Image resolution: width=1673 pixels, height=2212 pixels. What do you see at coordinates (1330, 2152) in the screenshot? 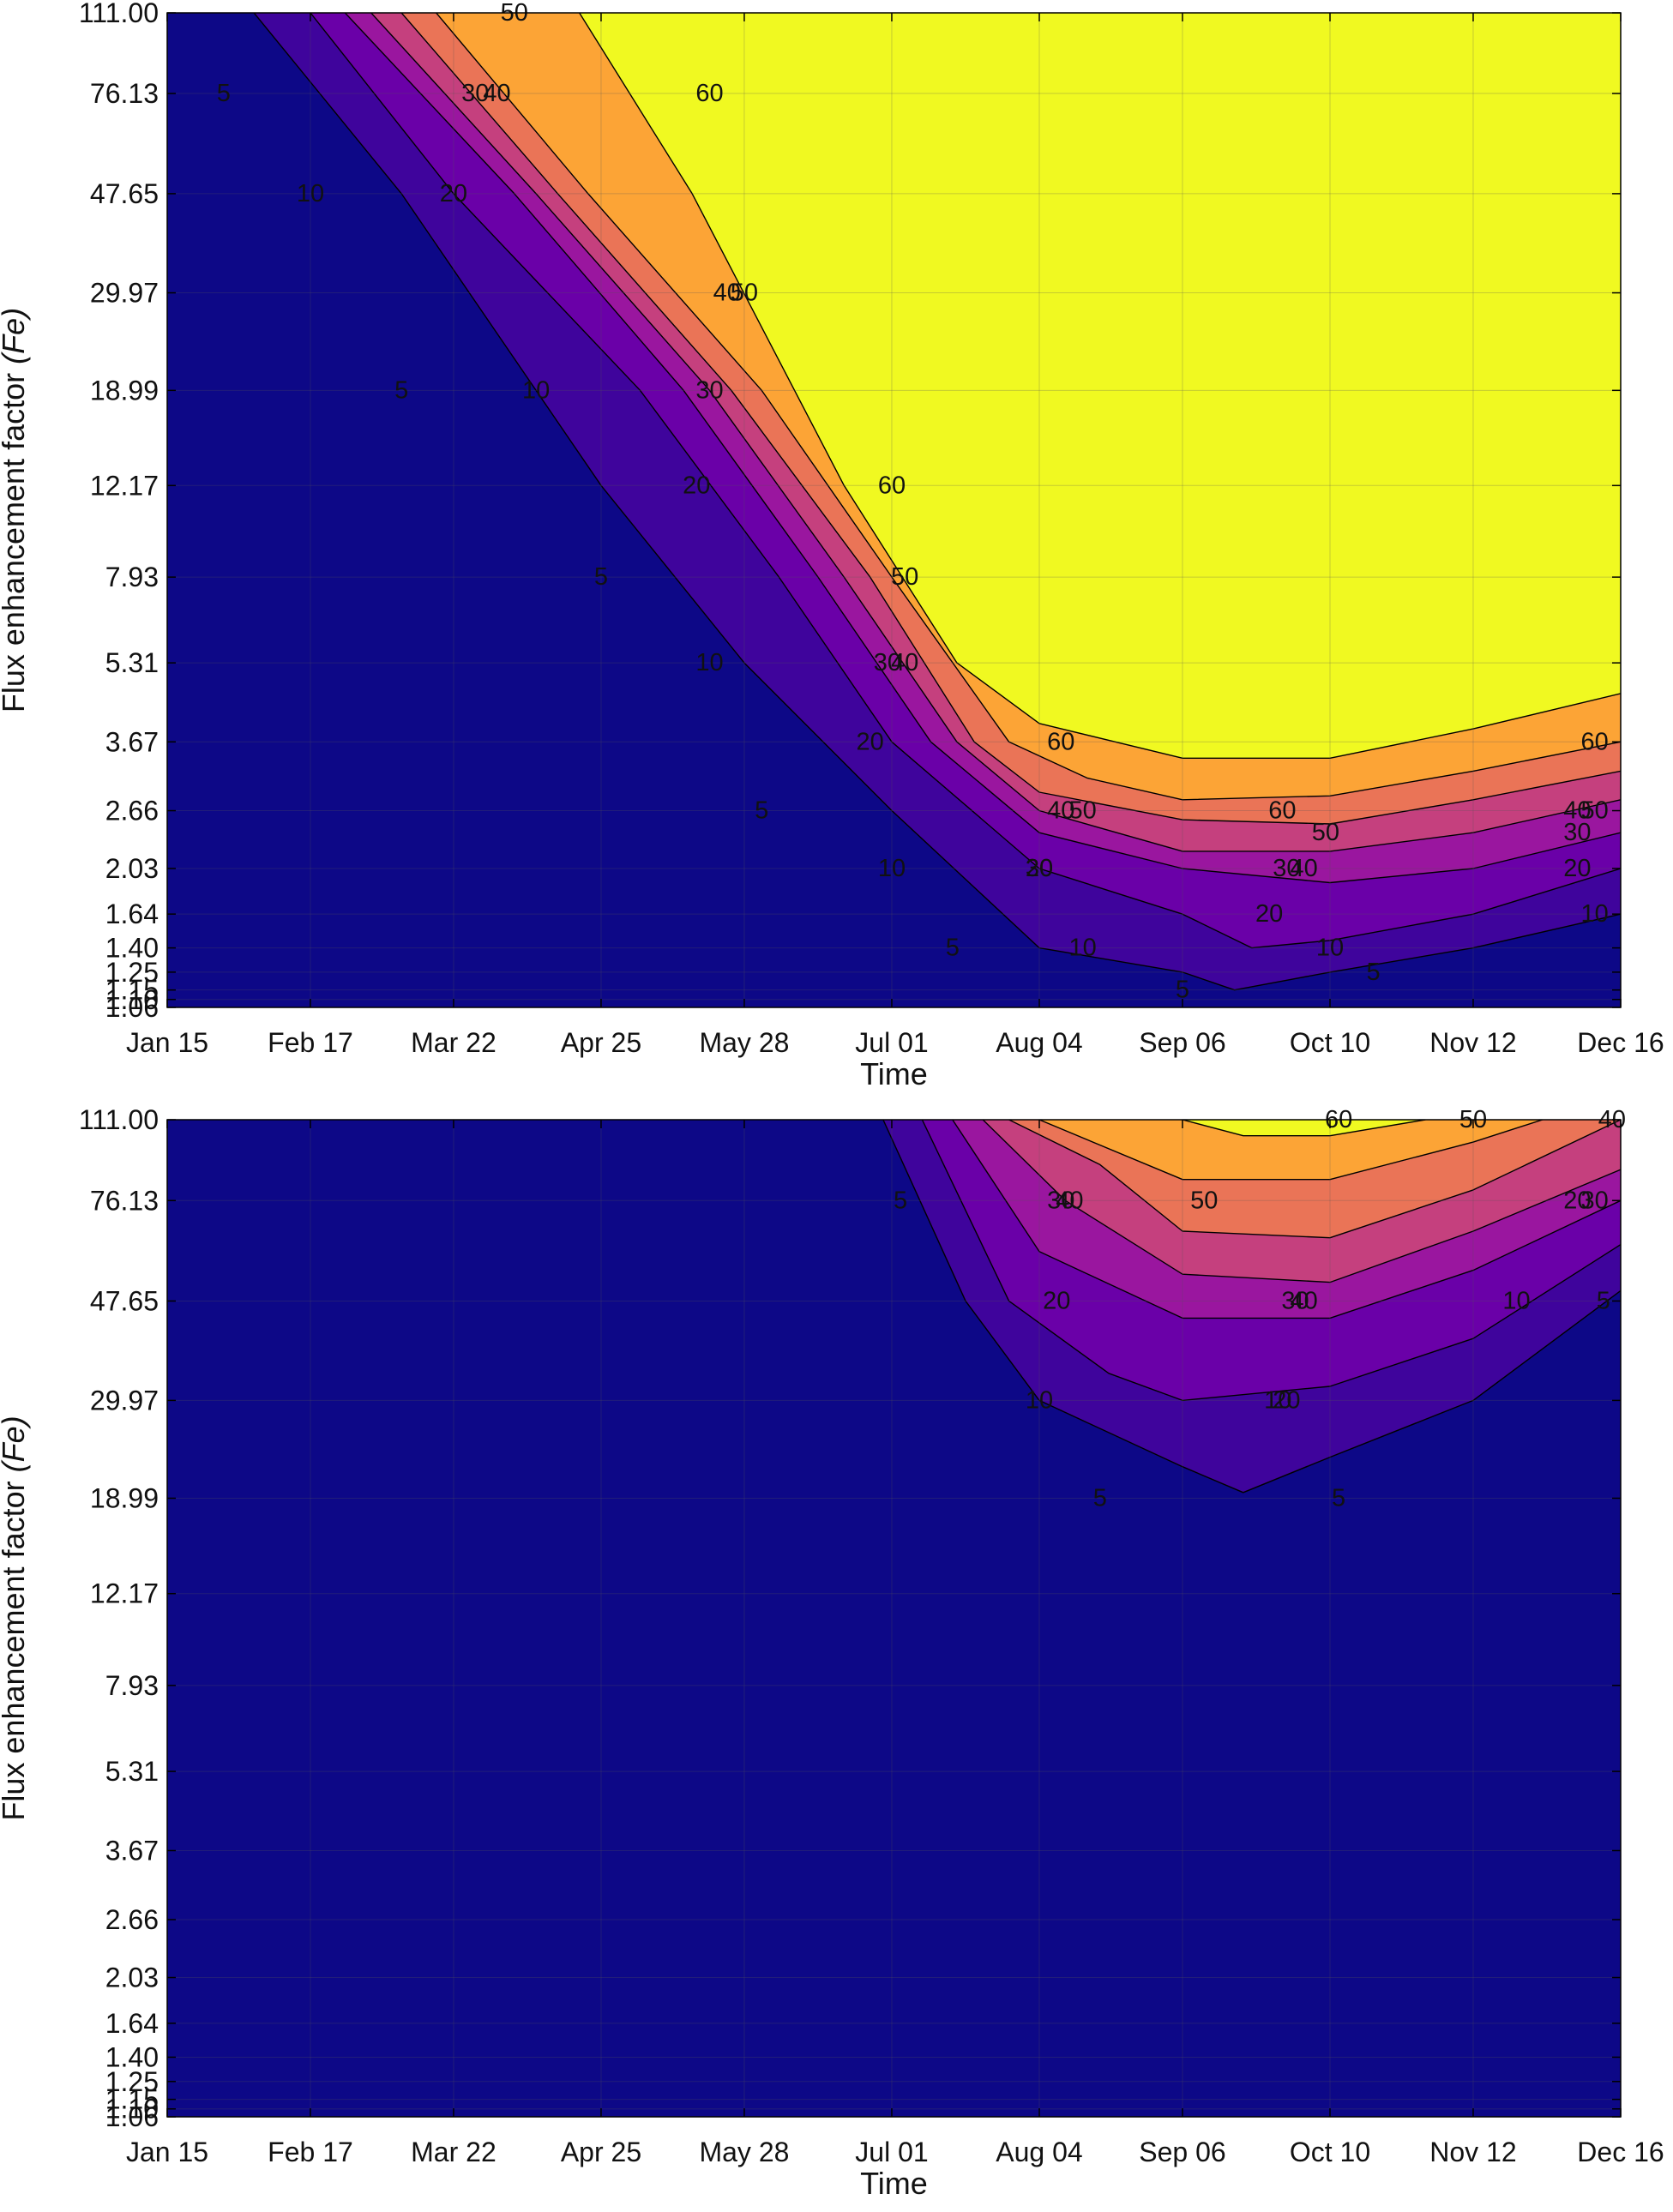
I see `x-tick-label: Oct 10` at bounding box center [1330, 2152].